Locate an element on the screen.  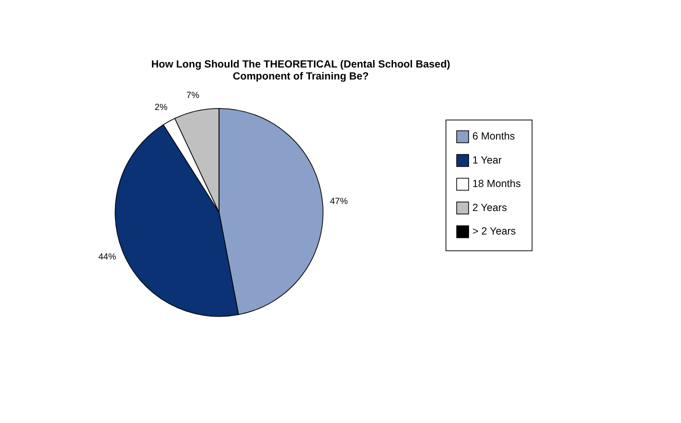
data-label: 2% is located at coordinates (161, 107).